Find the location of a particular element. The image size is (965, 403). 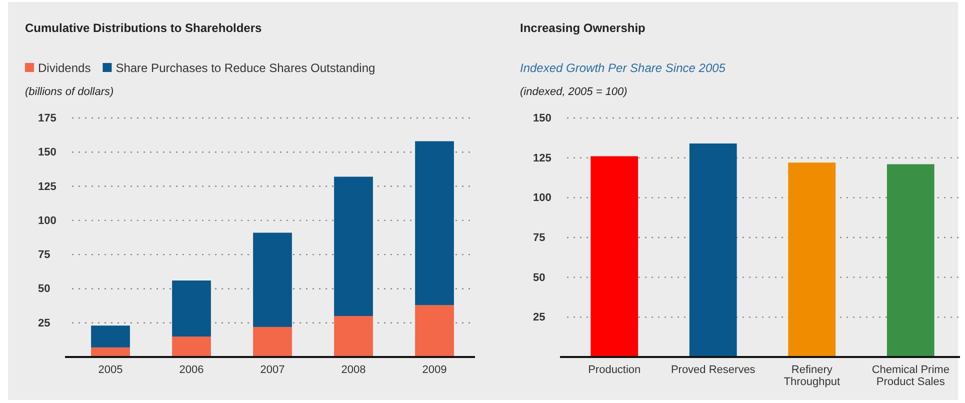

x-tick-label: 2008 is located at coordinates (353, 370).